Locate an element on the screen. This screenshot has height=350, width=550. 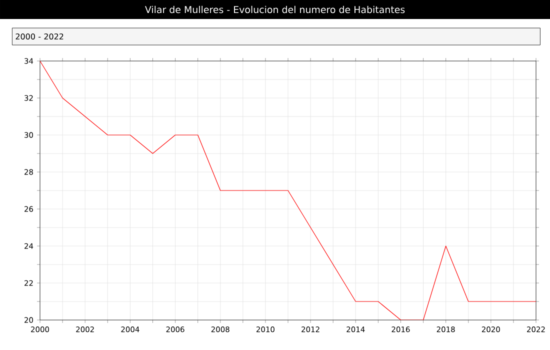
chart-title: Vilar de Mulleres - Evolucion del numero de Habitantes is located at coordinates (275, 10).